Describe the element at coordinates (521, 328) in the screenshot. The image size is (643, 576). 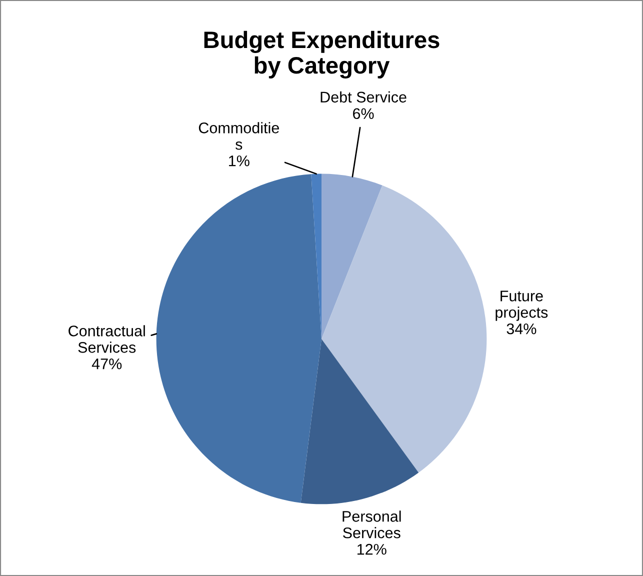
I see `data-label: 34%` at that location.